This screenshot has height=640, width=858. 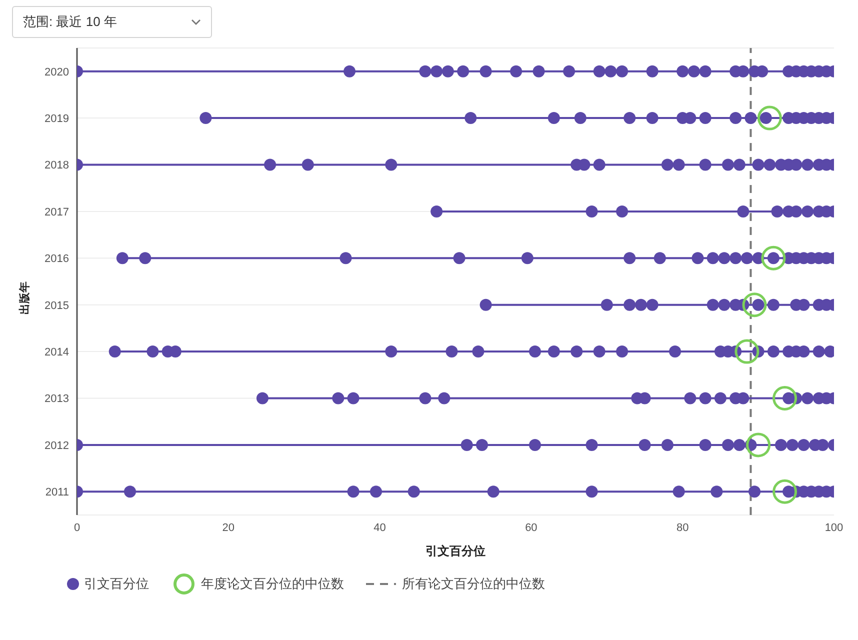 What do you see at coordinates (228, 528) in the screenshot?
I see `x-tick-label: 20` at bounding box center [228, 528].